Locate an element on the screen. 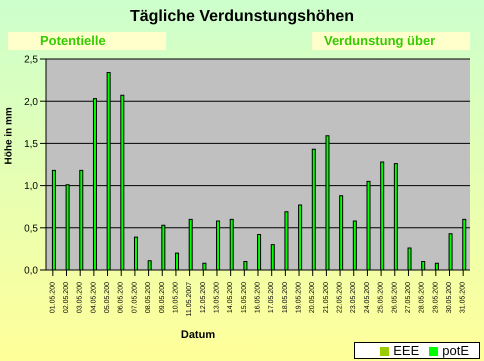 The image size is (484, 361). y-tick-label: 1,5 is located at coordinates (31, 144).